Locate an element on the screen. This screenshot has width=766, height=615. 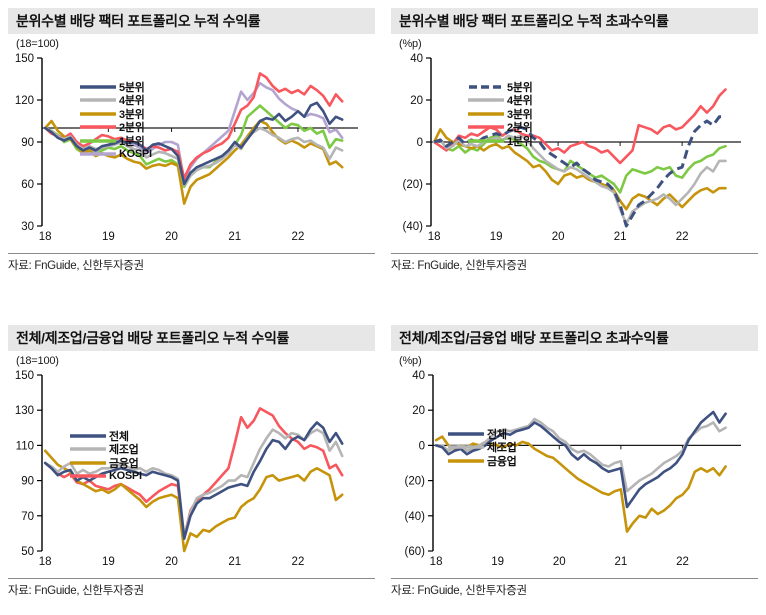
series-line-3분위 is located at coordinates (579, 169).